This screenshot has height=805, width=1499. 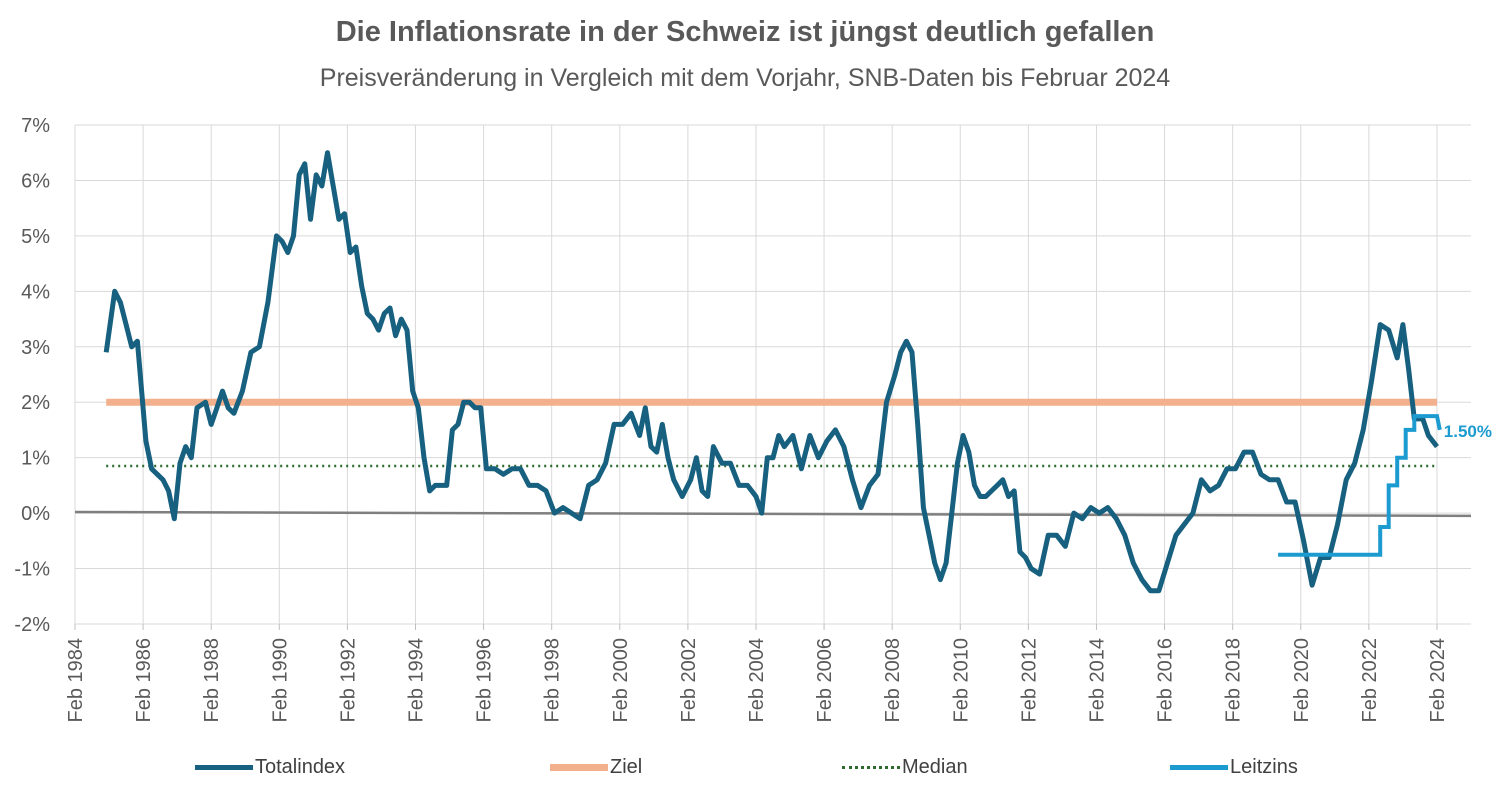 What do you see at coordinates (626, 766) in the screenshot?
I see `legend-label-ziel: Ziel` at bounding box center [626, 766].